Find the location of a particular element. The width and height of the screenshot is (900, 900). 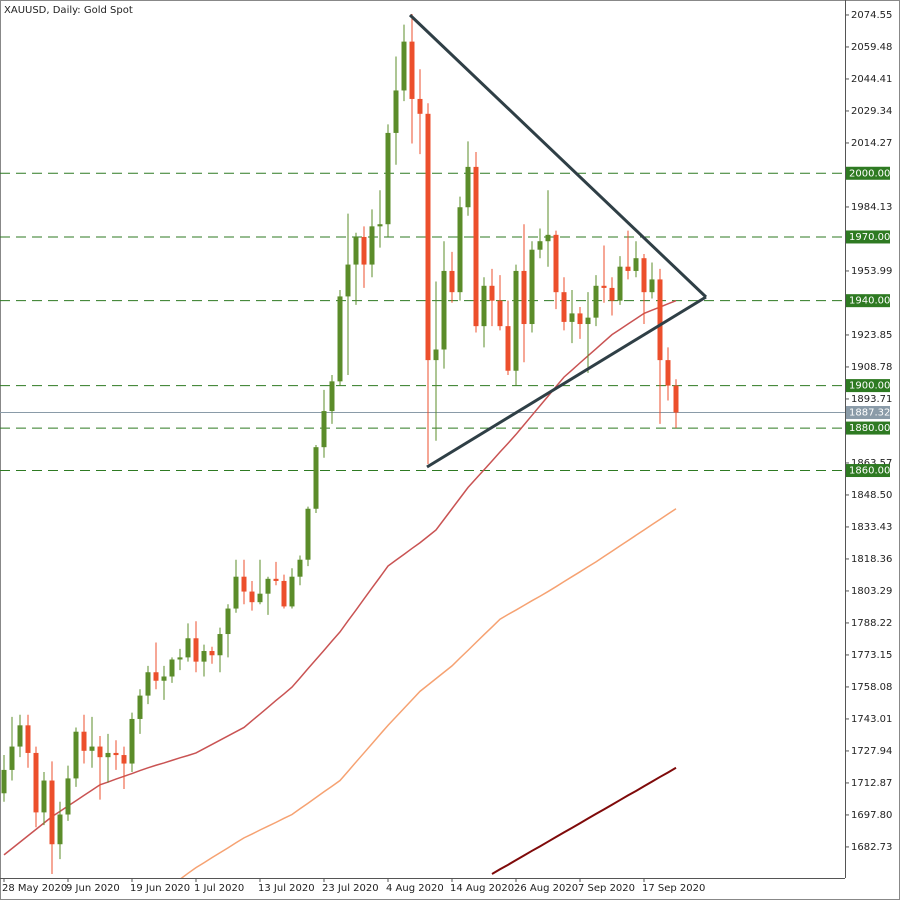

x-tick-label: 7 Sep 2020 is located at coordinates (606, 888).